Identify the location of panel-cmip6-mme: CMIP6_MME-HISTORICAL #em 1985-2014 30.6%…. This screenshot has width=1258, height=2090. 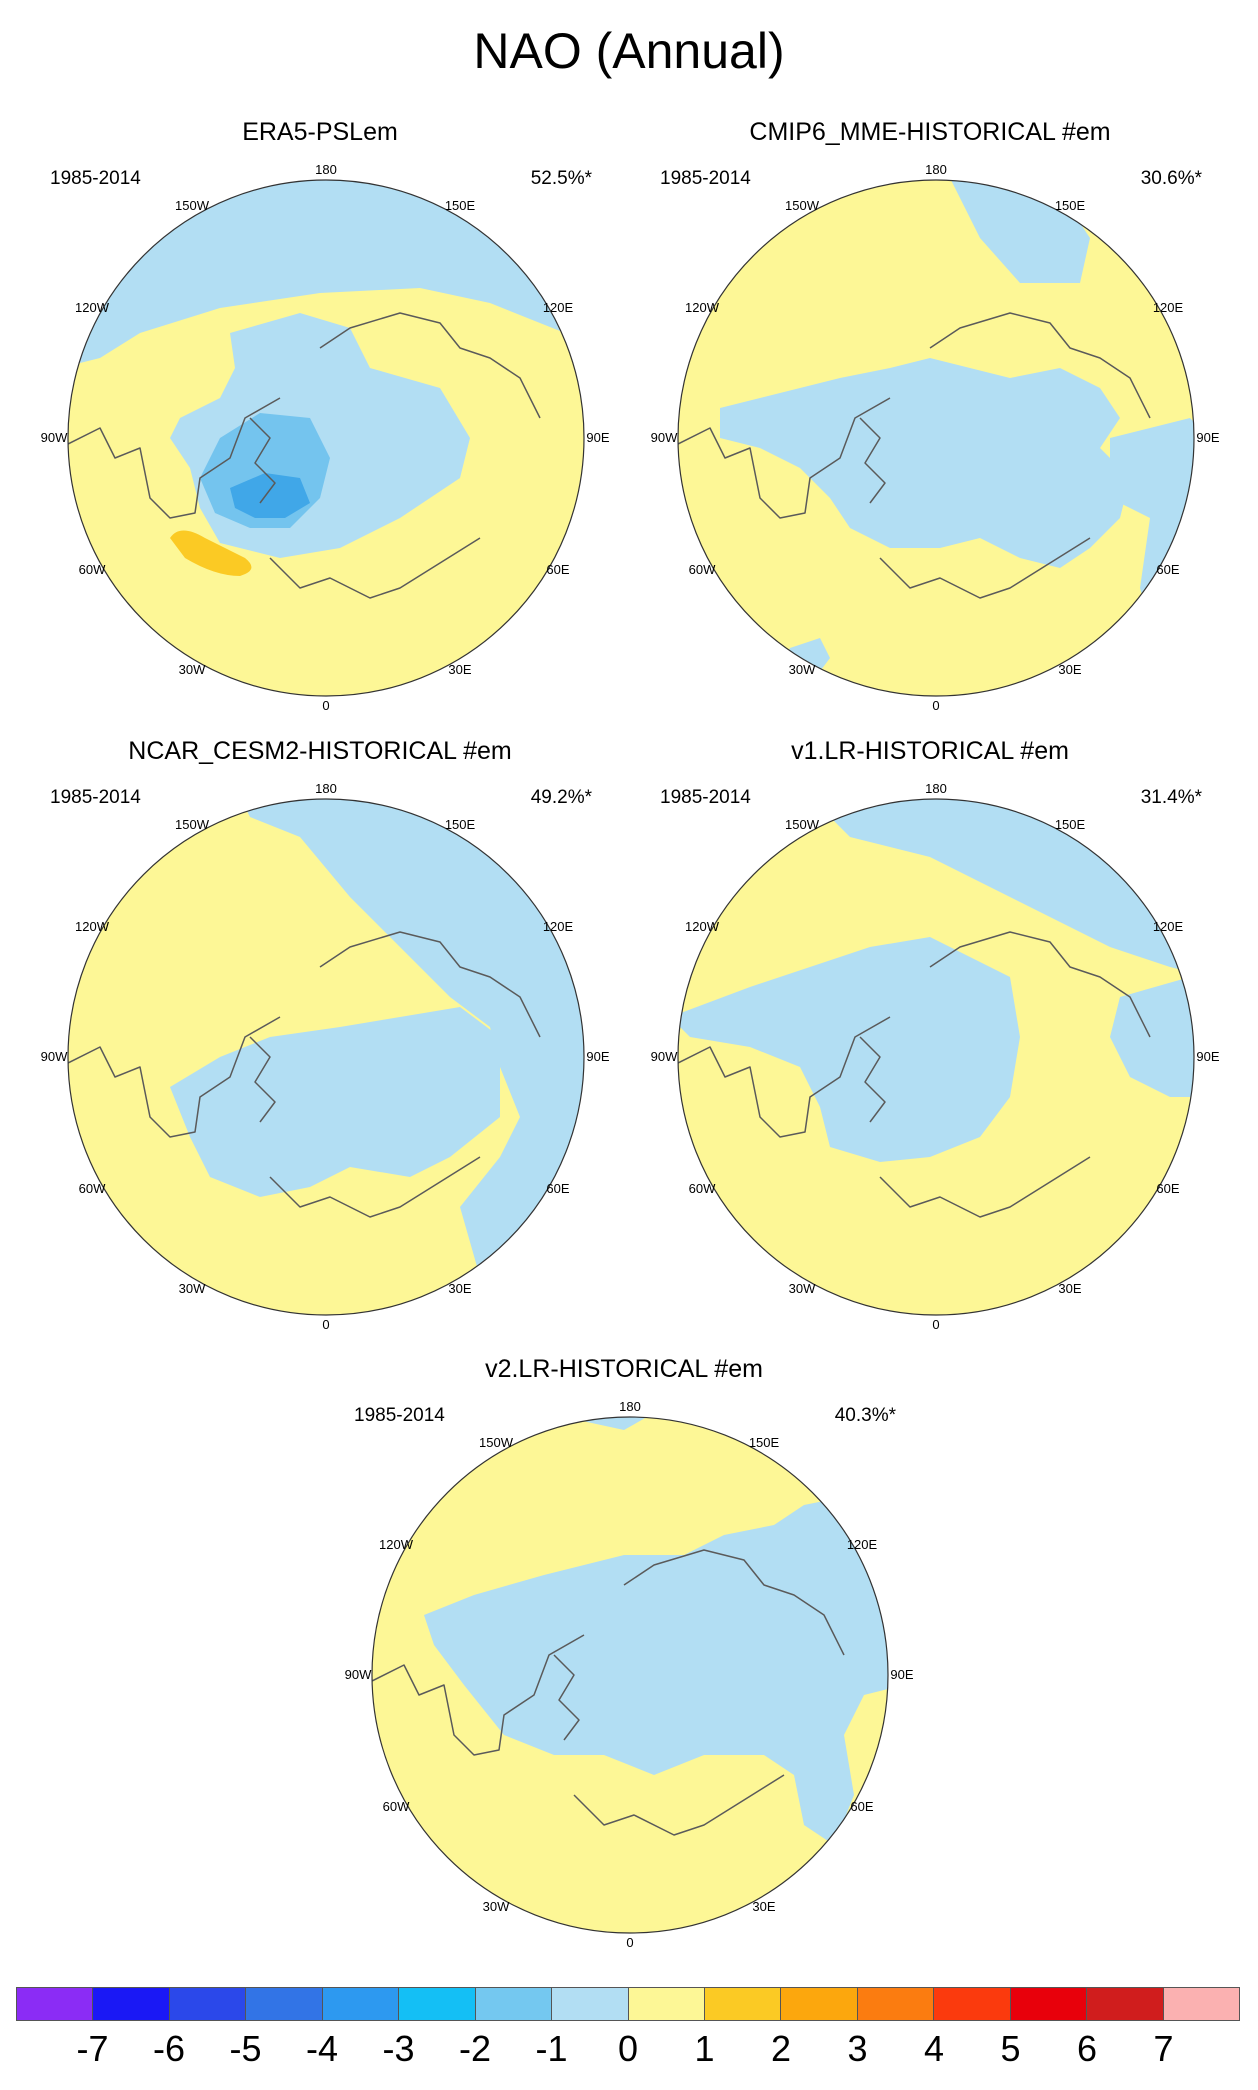
(930, 428).